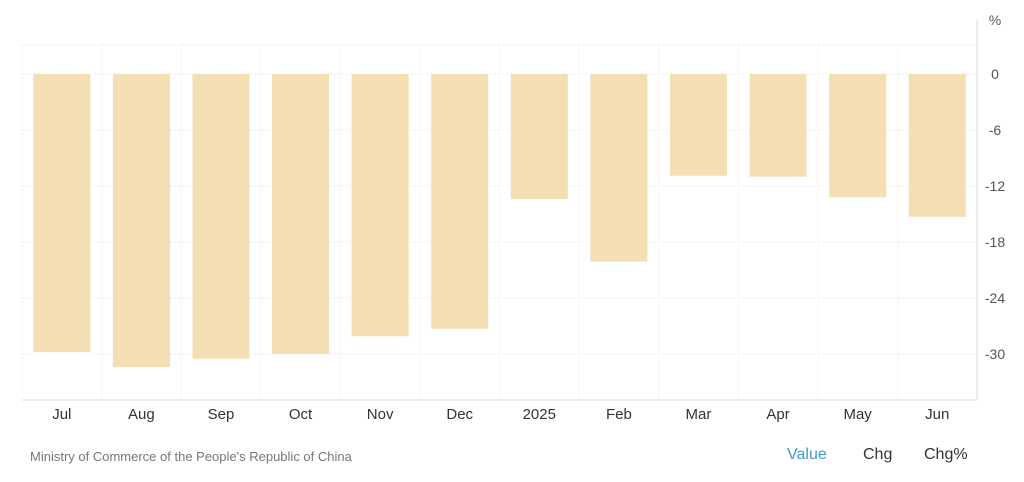 The width and height of the screenshot is (1024, 482). Describe the element at coordinates (619, 168) in the screenshot. I see `bar-feb` at that location.